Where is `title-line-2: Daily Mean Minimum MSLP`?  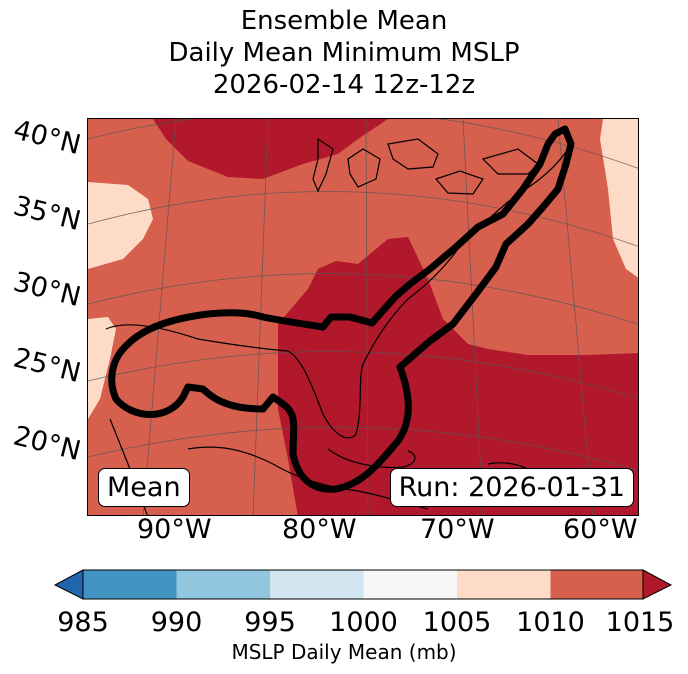
title-line-2: Daily Mean Minimum MSLP is located at coordinates (344, 53).